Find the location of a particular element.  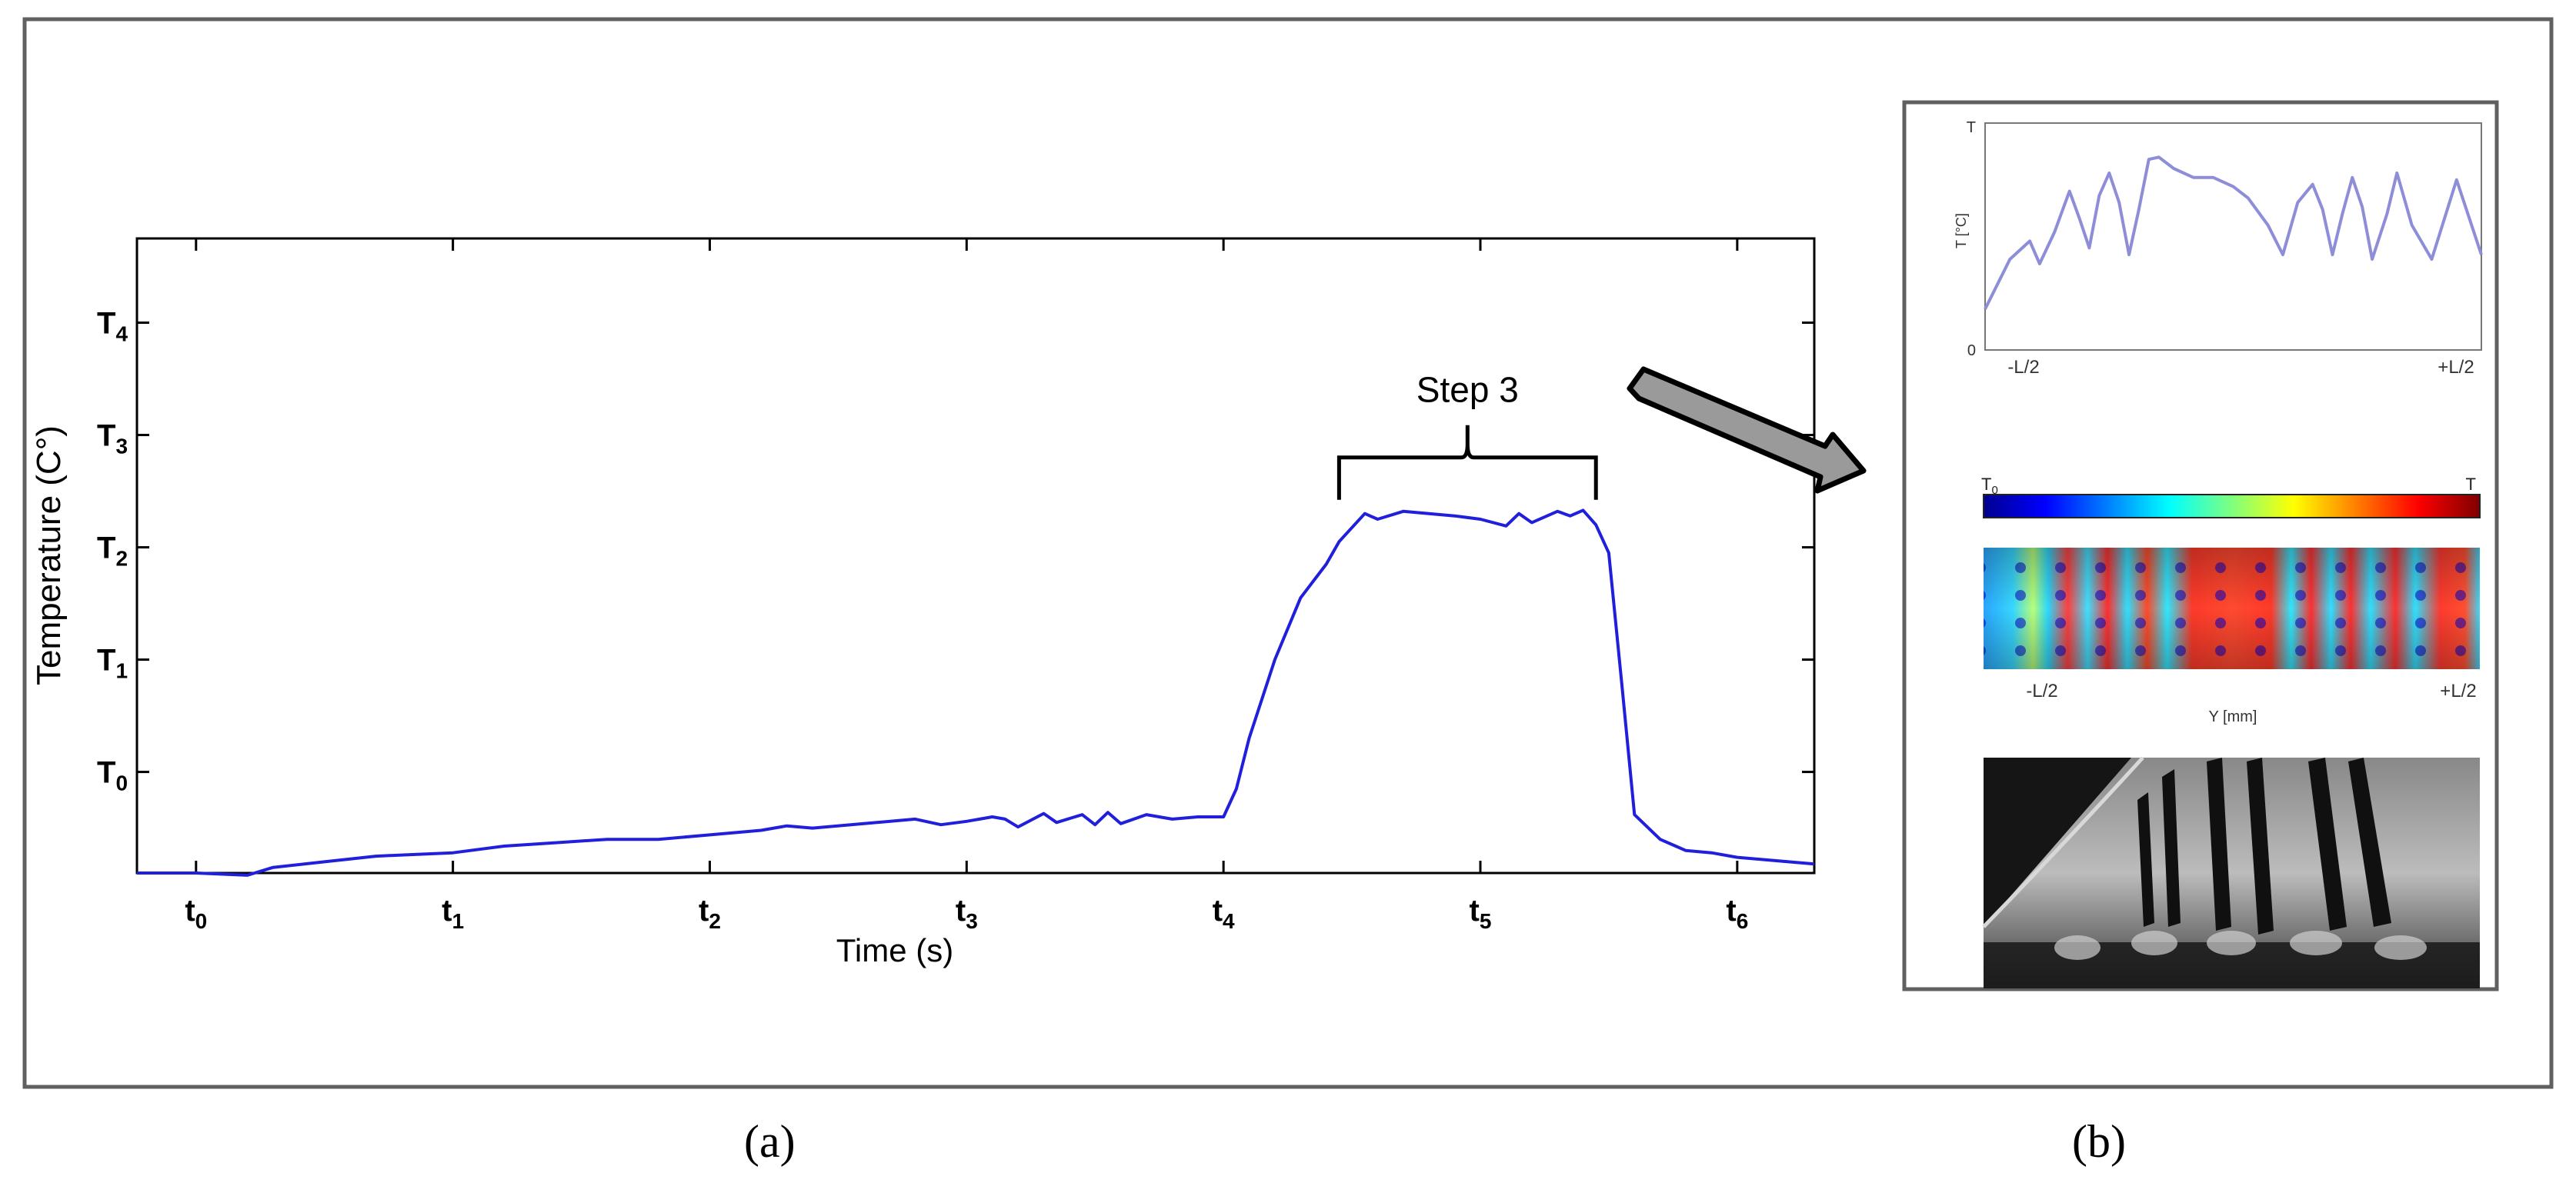

x-axis-label: Time (s) is located at coordinates (894, 950).